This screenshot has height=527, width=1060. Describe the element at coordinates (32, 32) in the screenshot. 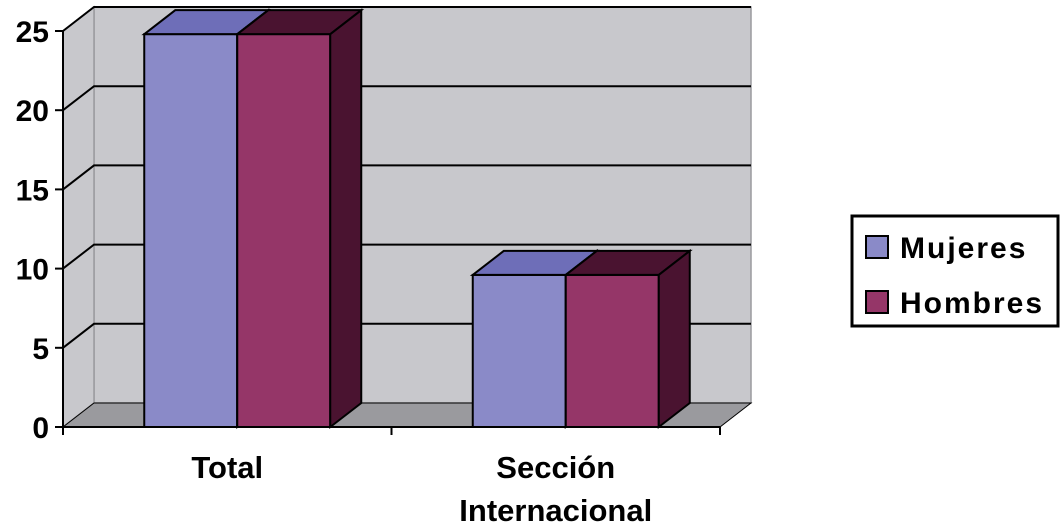

I see `y-tick-label: 25` at that location.